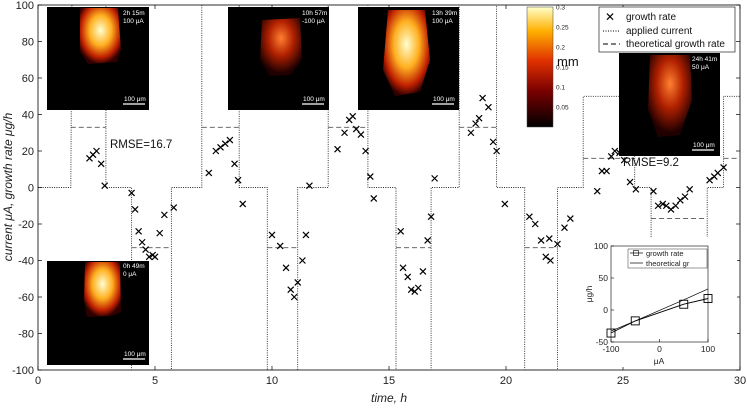 The image size is (747, 409). I want to click on inset-1-scale: 100 μm, so click(135, 99).